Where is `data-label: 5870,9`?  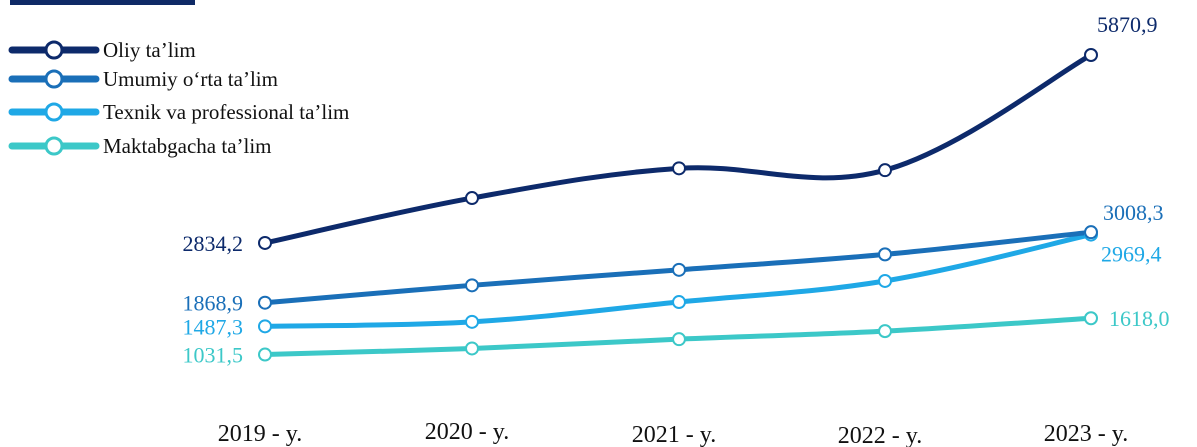
data-label: 5870,9 is located at coordinates (1127, 24).